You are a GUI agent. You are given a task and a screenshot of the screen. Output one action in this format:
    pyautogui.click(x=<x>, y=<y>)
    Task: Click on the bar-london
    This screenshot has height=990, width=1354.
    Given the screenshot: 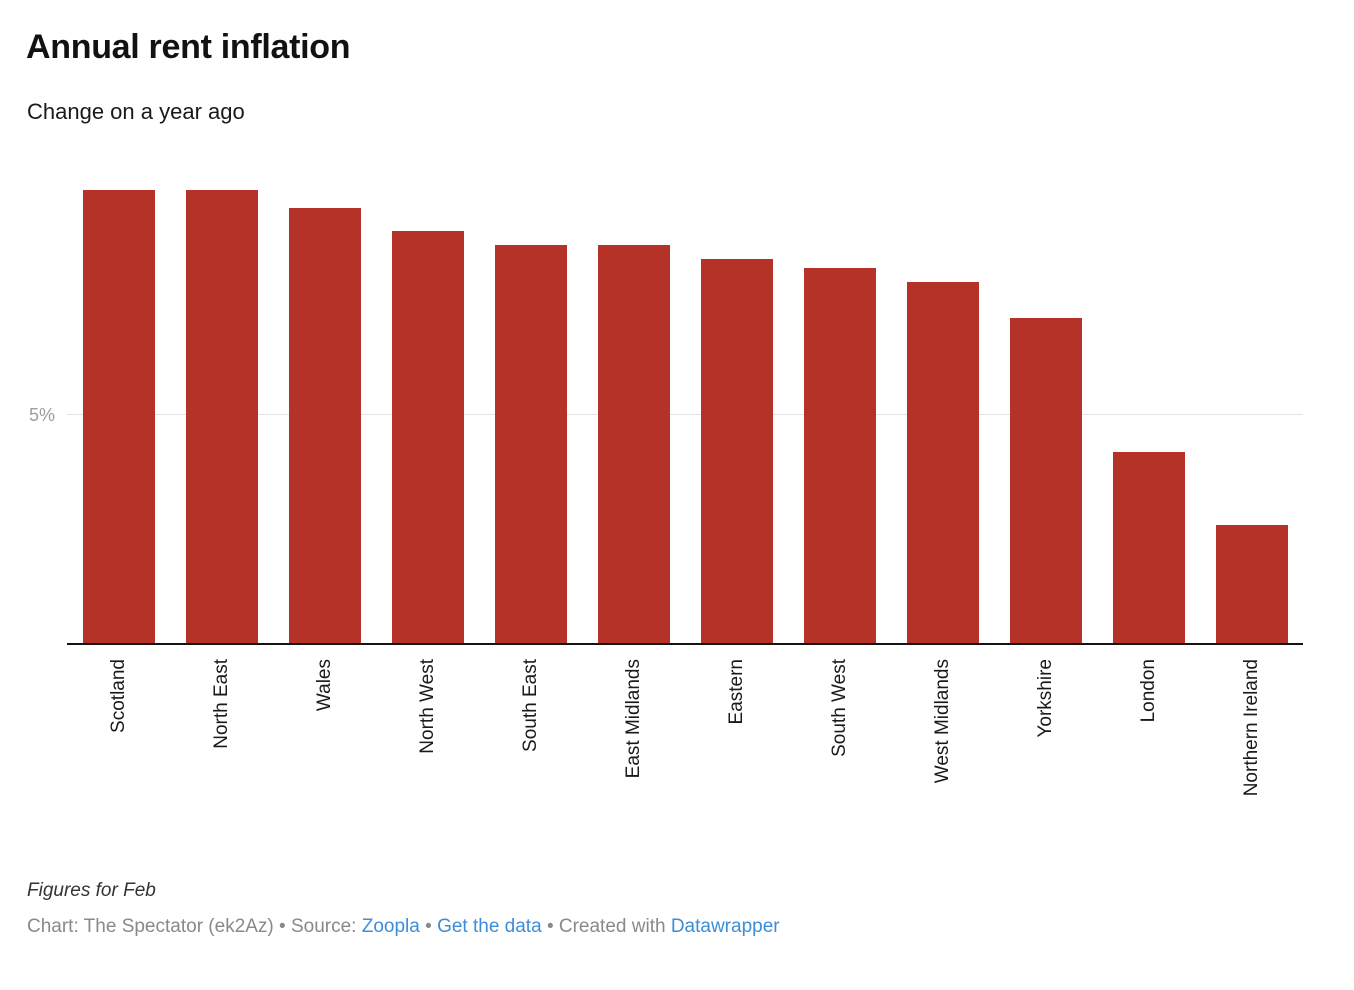 What is the action you would take?
    pyautogui.click(x=1148, y=548)
    